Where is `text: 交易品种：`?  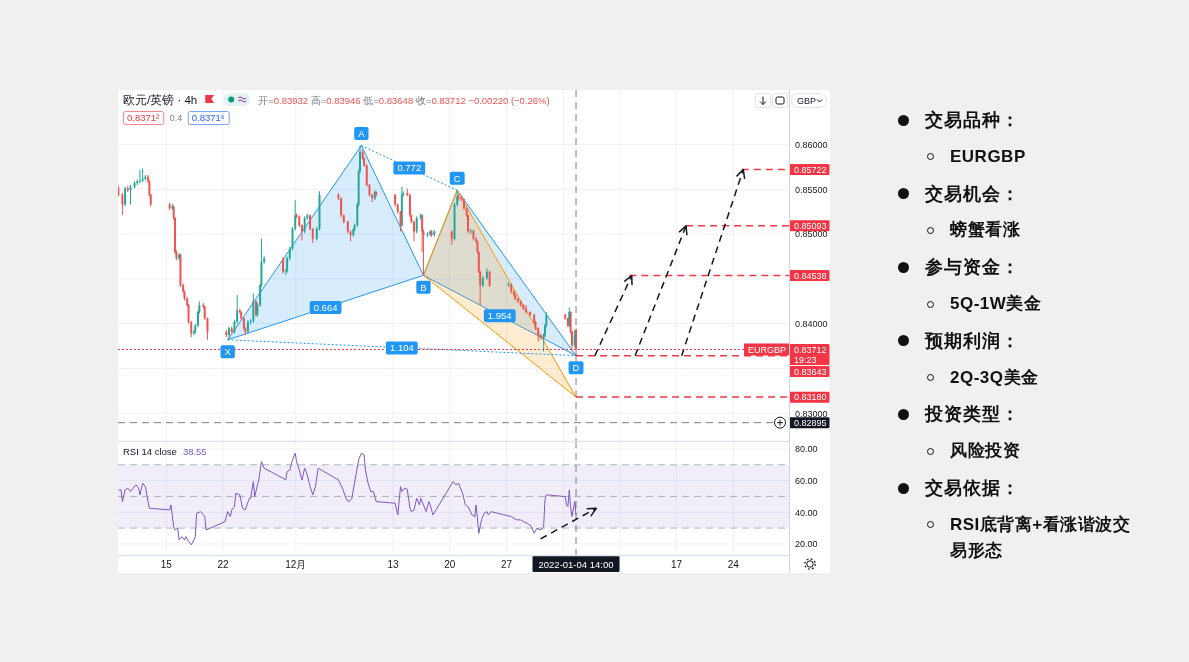 text: 交易品种： is located at coordinates (973, 120).